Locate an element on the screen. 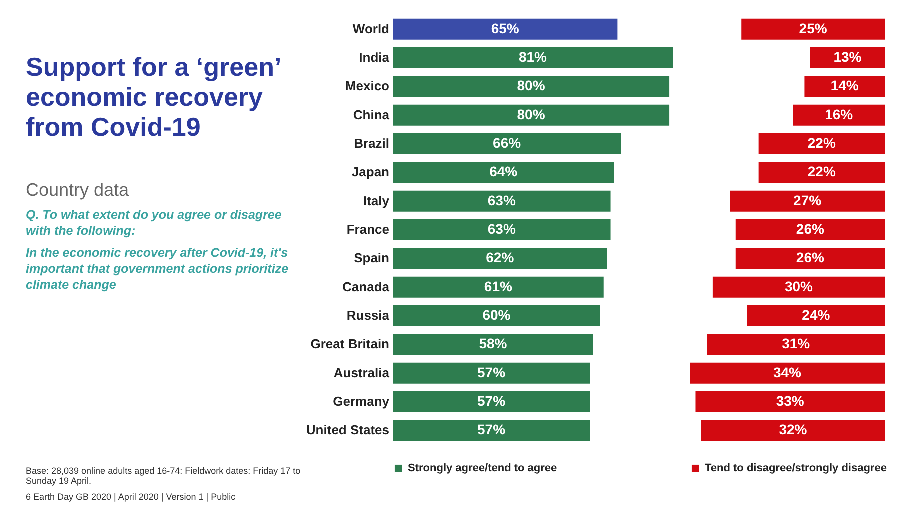 This screenshot has height=520, width=923. text: 6 Earth Day GB 2020 | April 2020 | Version 1 | Public is located at coordinates (131, 497).